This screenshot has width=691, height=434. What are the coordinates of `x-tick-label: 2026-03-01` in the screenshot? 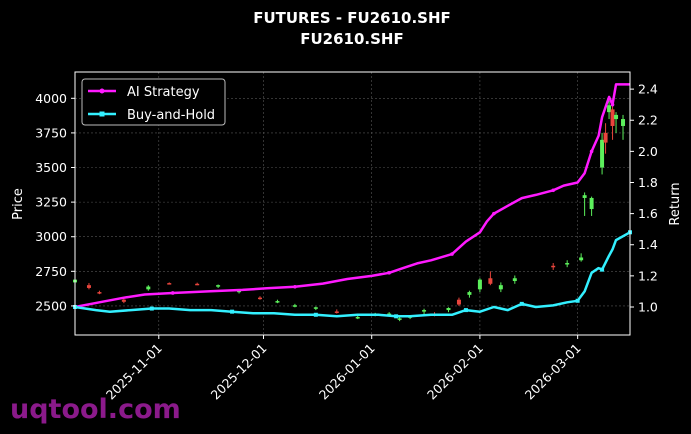 It's located at (553, 372).